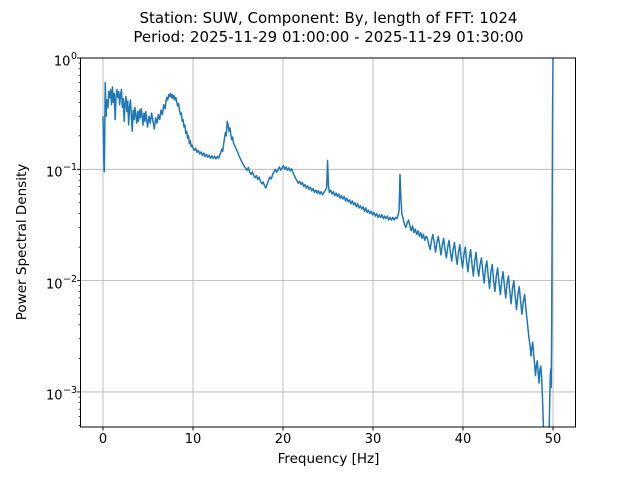 The image size is (640, 480). What do you see at coordinates (61, 282) in the screenshot?
I see `y-tick-label: 10⁻²` at bounding box center [61, 282].